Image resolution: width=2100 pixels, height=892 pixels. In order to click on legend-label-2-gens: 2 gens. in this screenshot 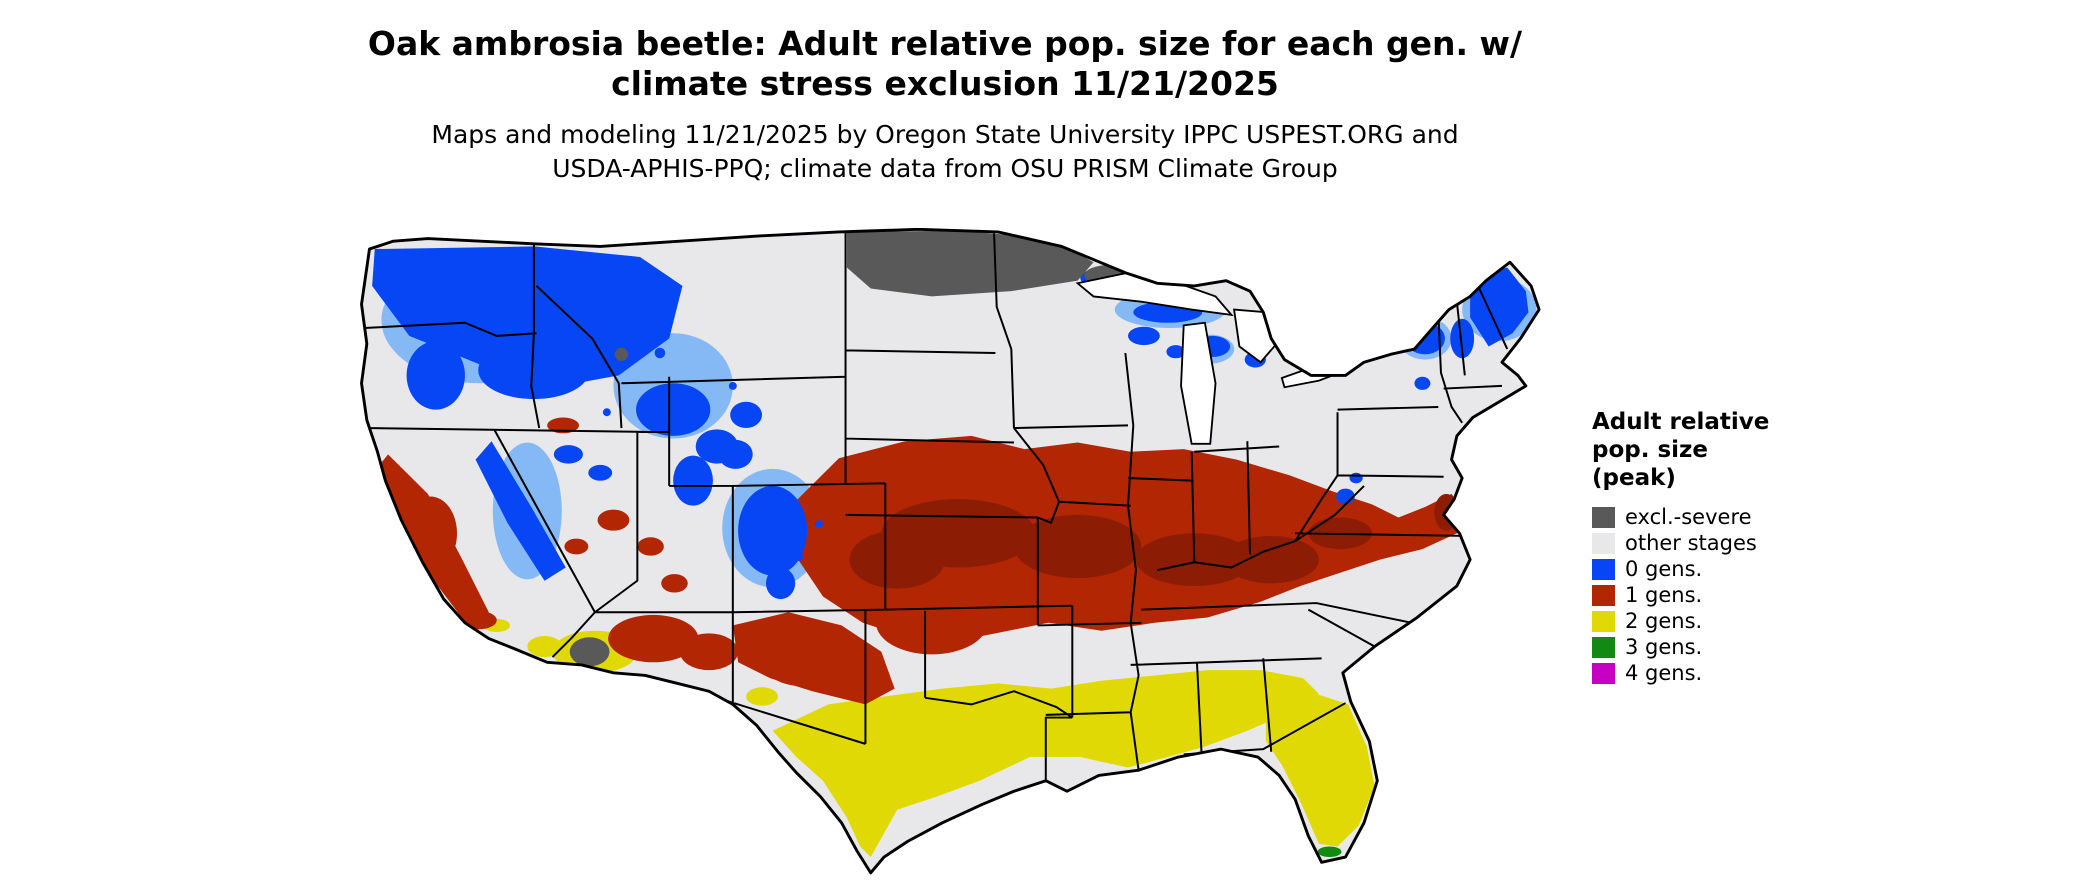, I will do `click(1664, 621)`.